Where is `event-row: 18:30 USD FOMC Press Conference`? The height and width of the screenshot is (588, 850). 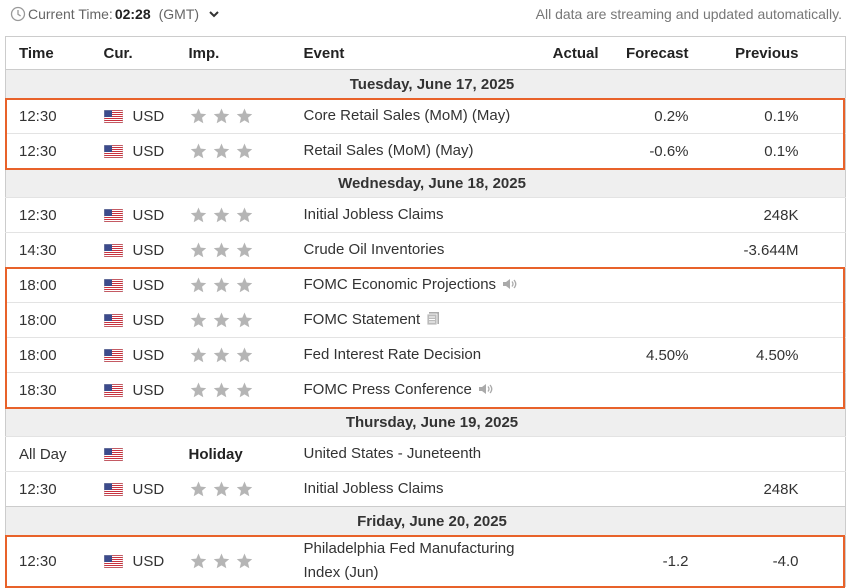 event-row: 18:30 USD FOMC Press Conference is located at coordinates (425, 390).